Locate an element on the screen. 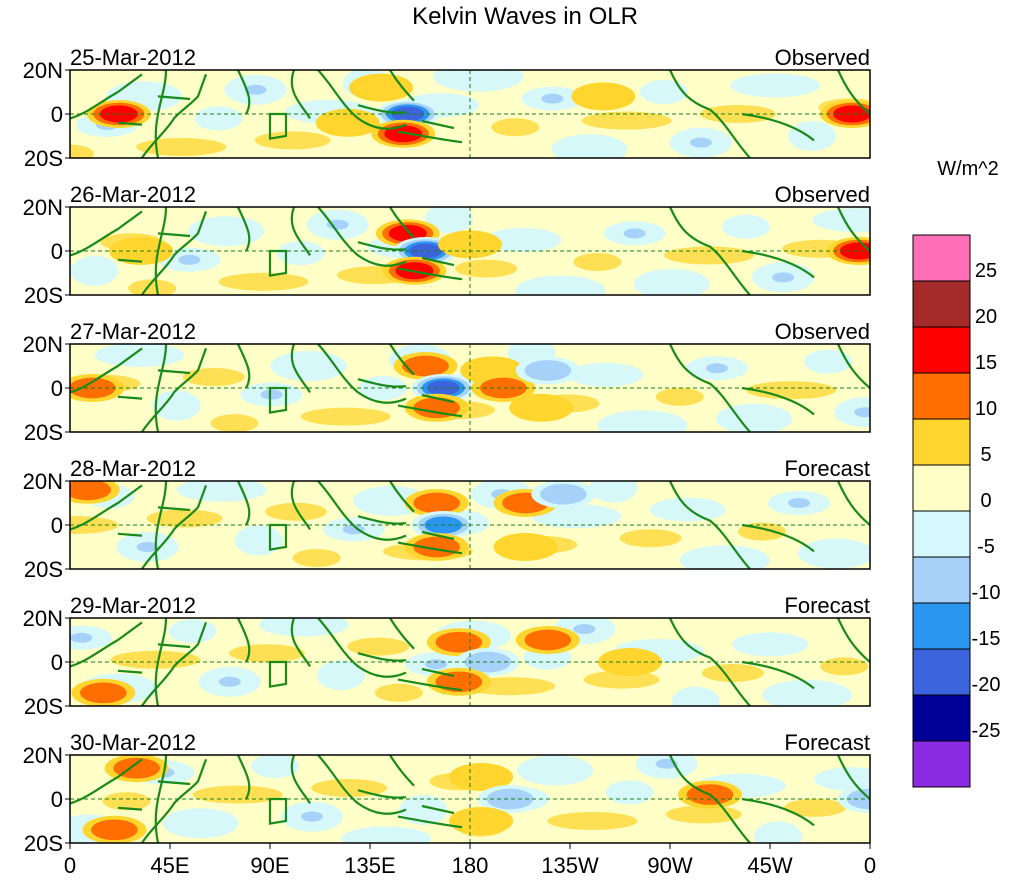  olr-panel-27-Mar-2012: 20N 0 20S 27-Mar-2012 Observed is located at coordinates (447, 382).